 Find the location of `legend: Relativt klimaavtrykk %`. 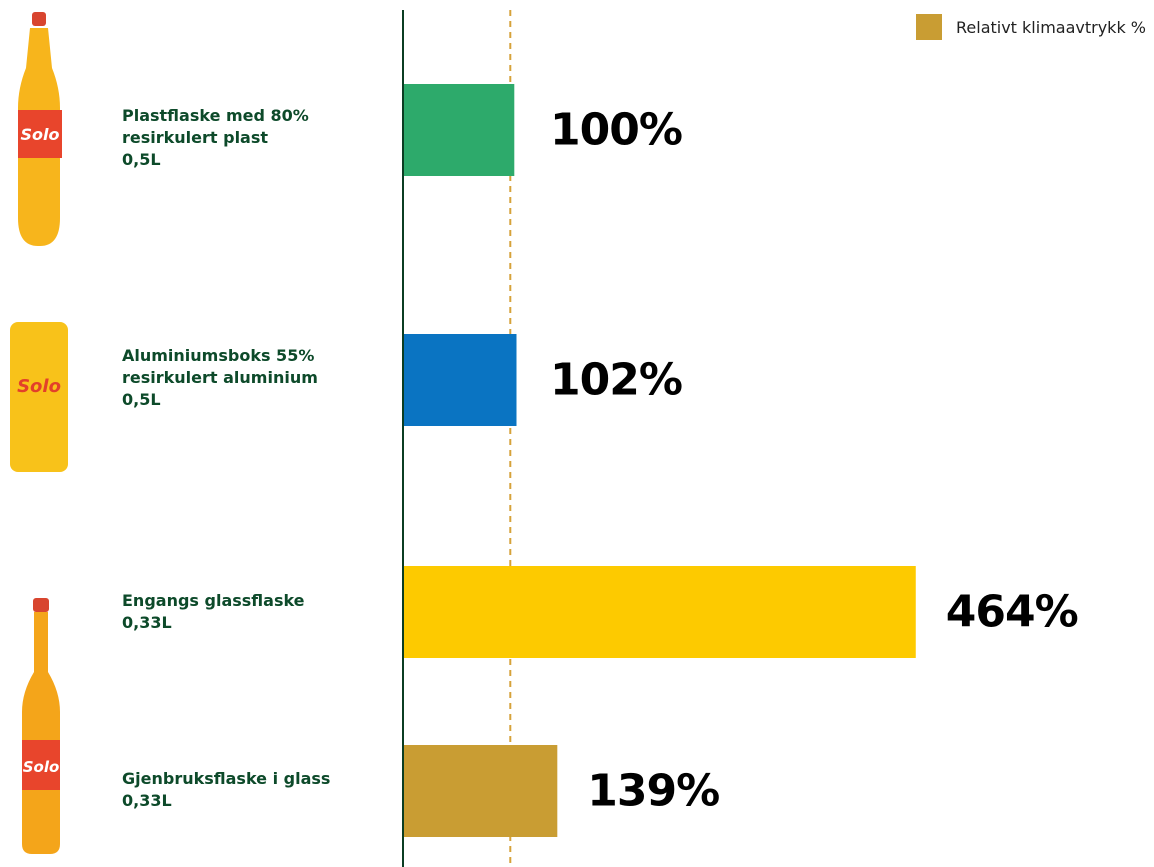

legend: Relativt klimaavtrykk % is located at coordinates (1031, 27).